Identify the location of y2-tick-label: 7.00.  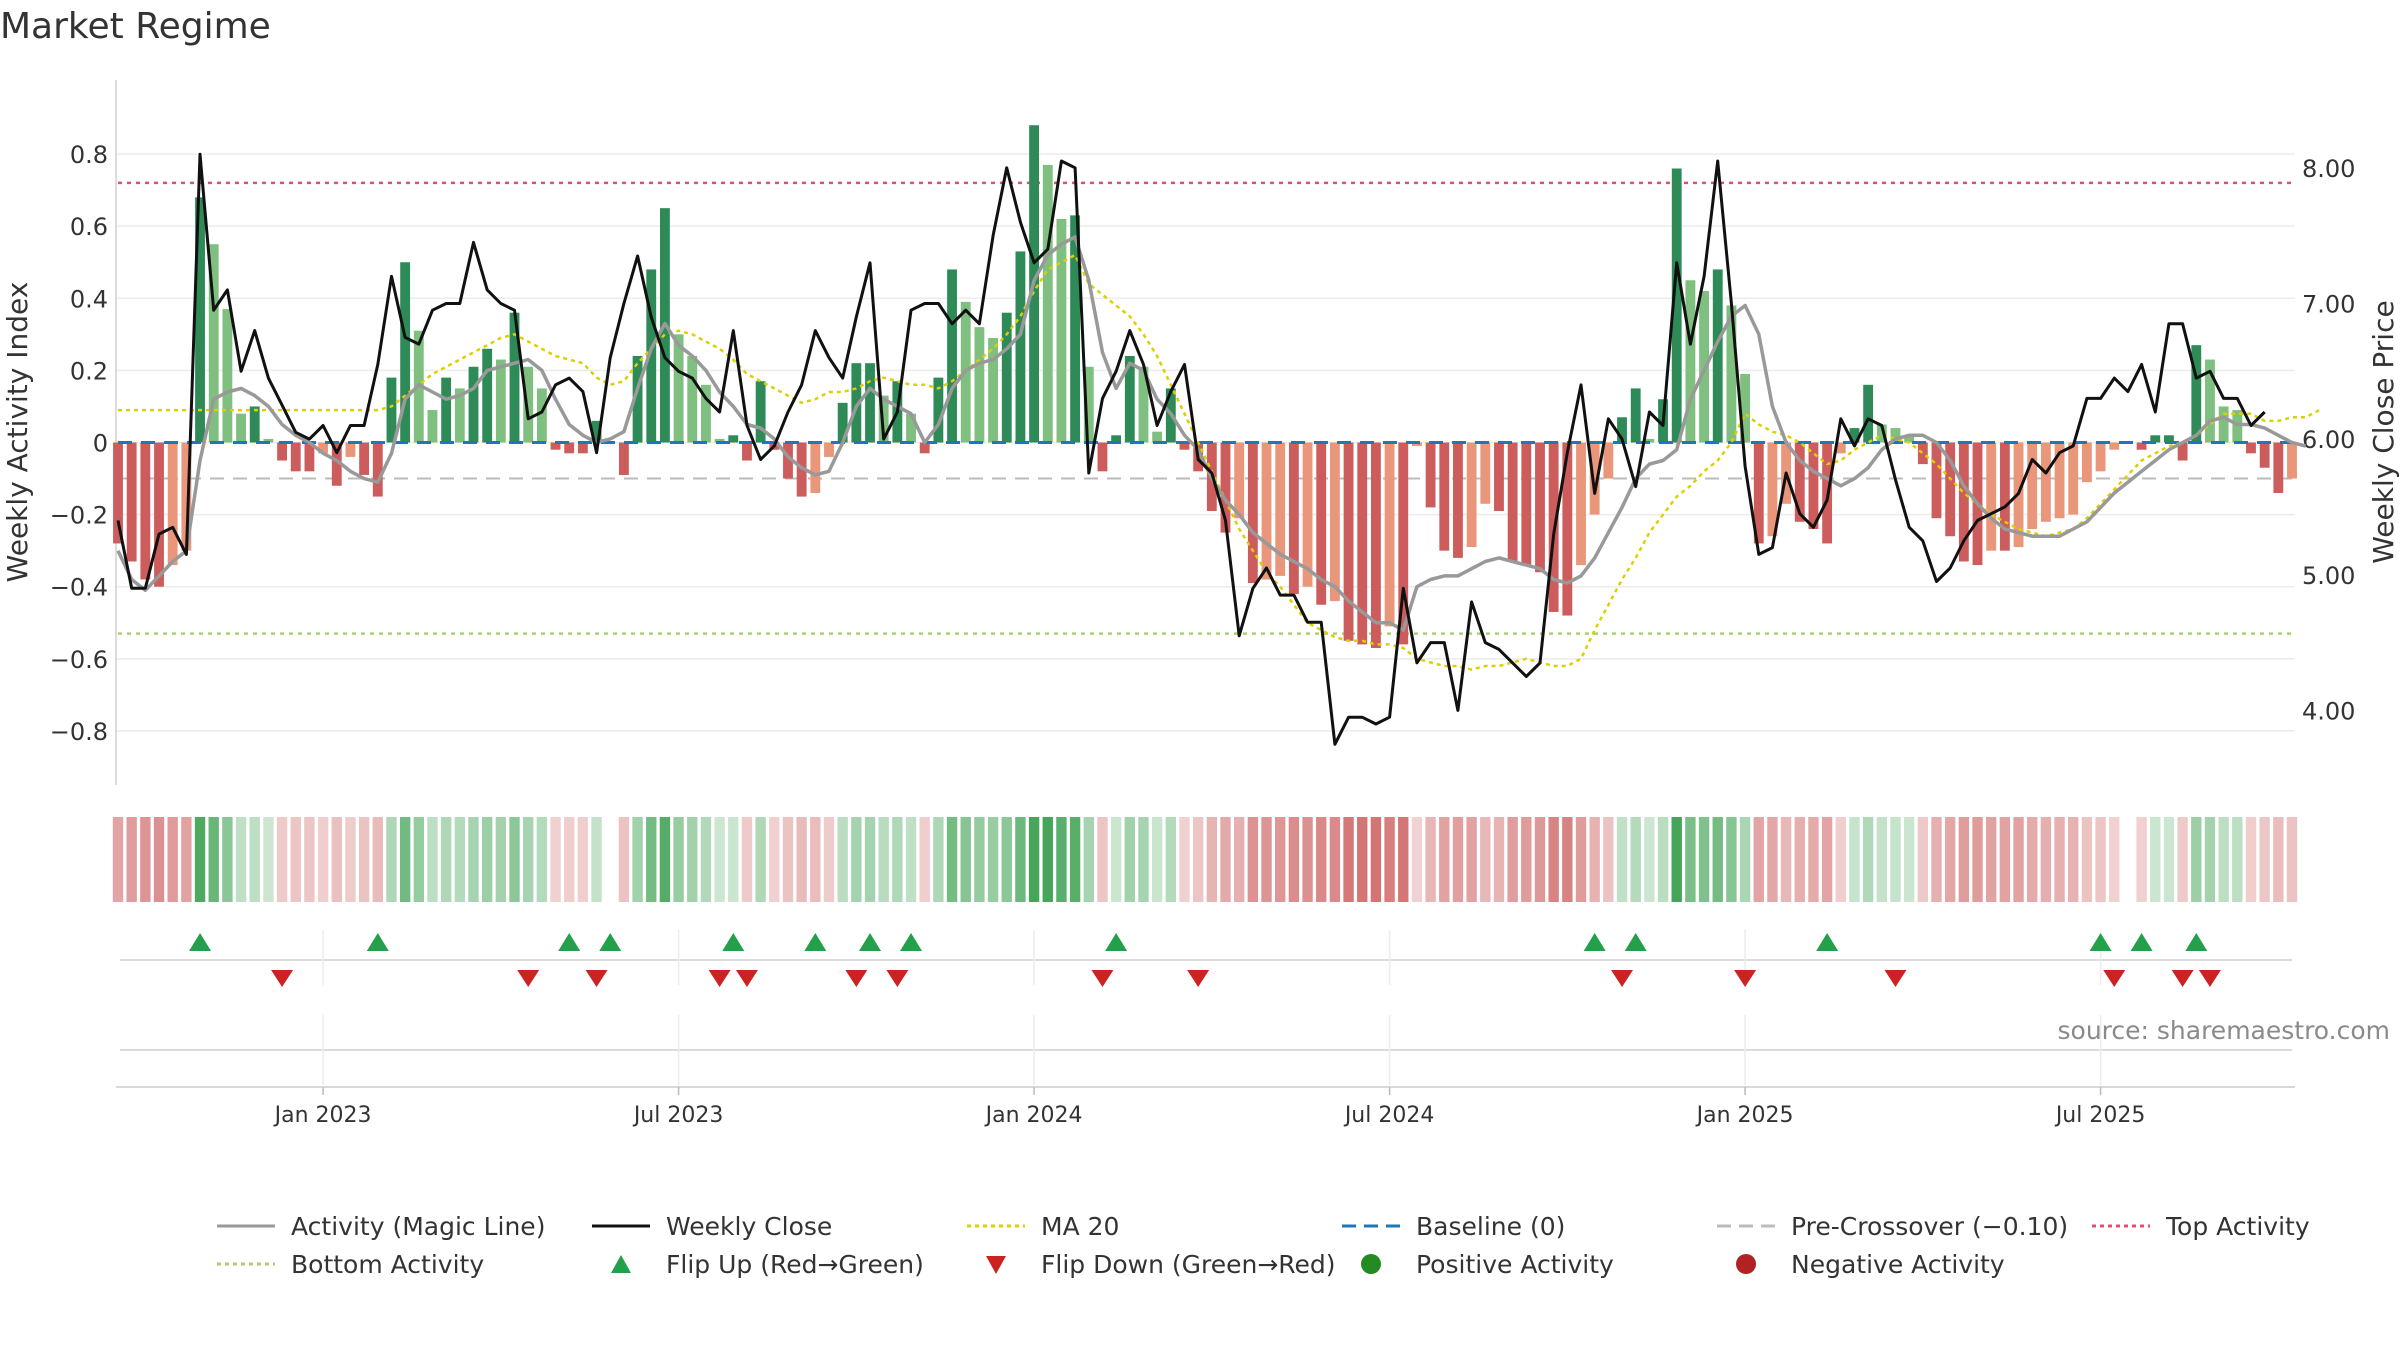
(2328, 304).